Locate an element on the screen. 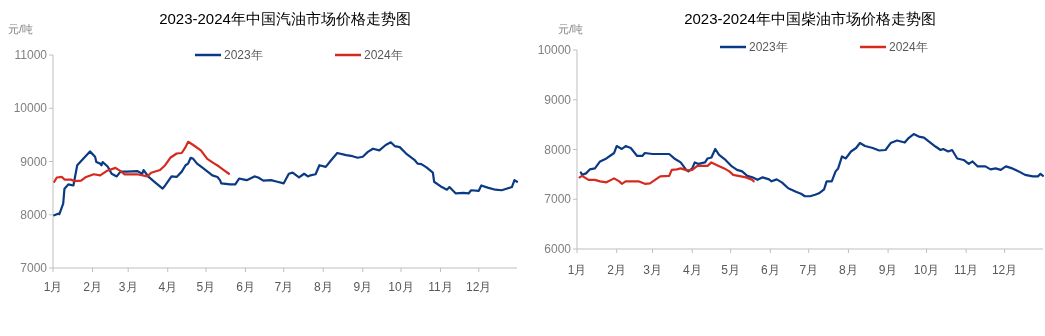 The width and height of the screenshot is (1045, 336). chart-title: 2023-2024年中国柴油市场价格走势图 is located at coordinates (810, 18).